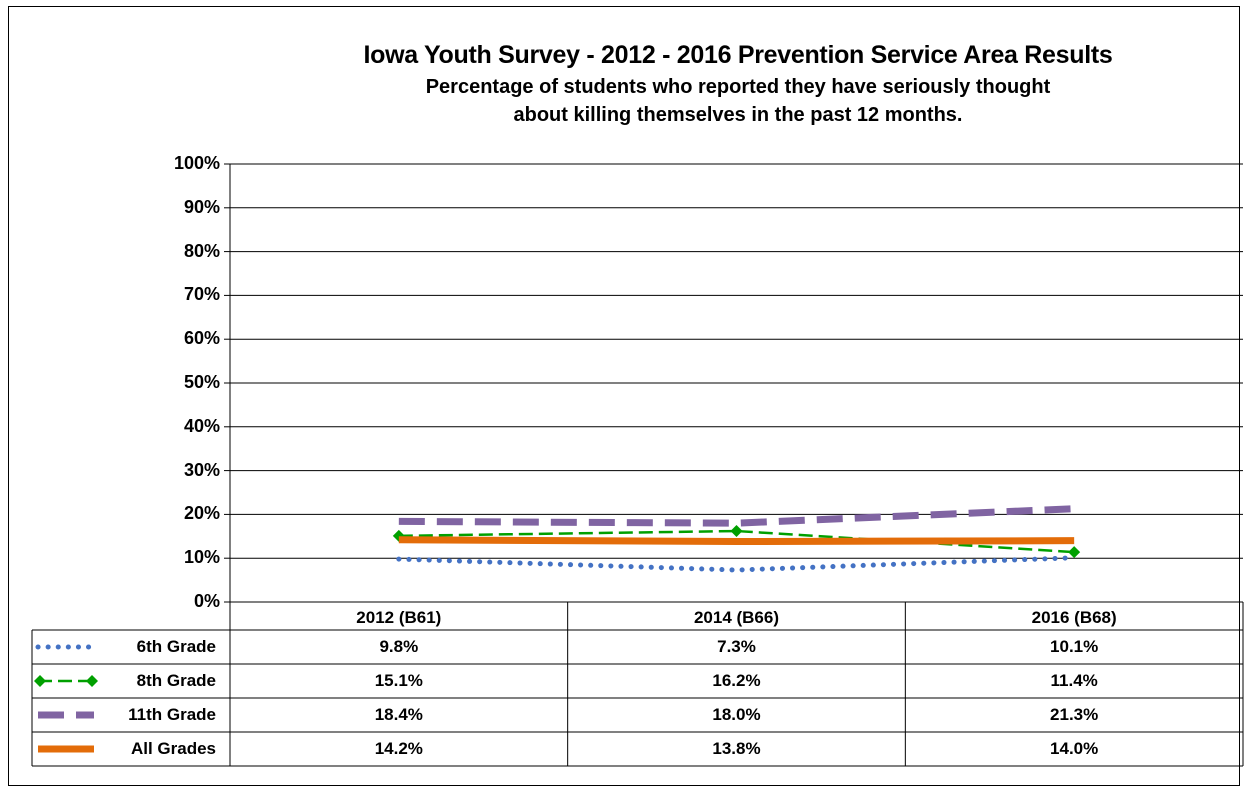  I want to click on legend-label: 11th Grade, so click(172, 714).